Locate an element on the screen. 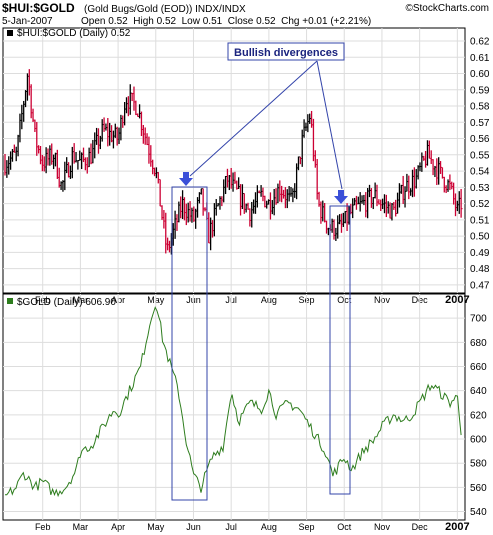 The image size is (493, 535). stockcharts-credit: ©StockCharts.com is located at coordinates (447, 8).